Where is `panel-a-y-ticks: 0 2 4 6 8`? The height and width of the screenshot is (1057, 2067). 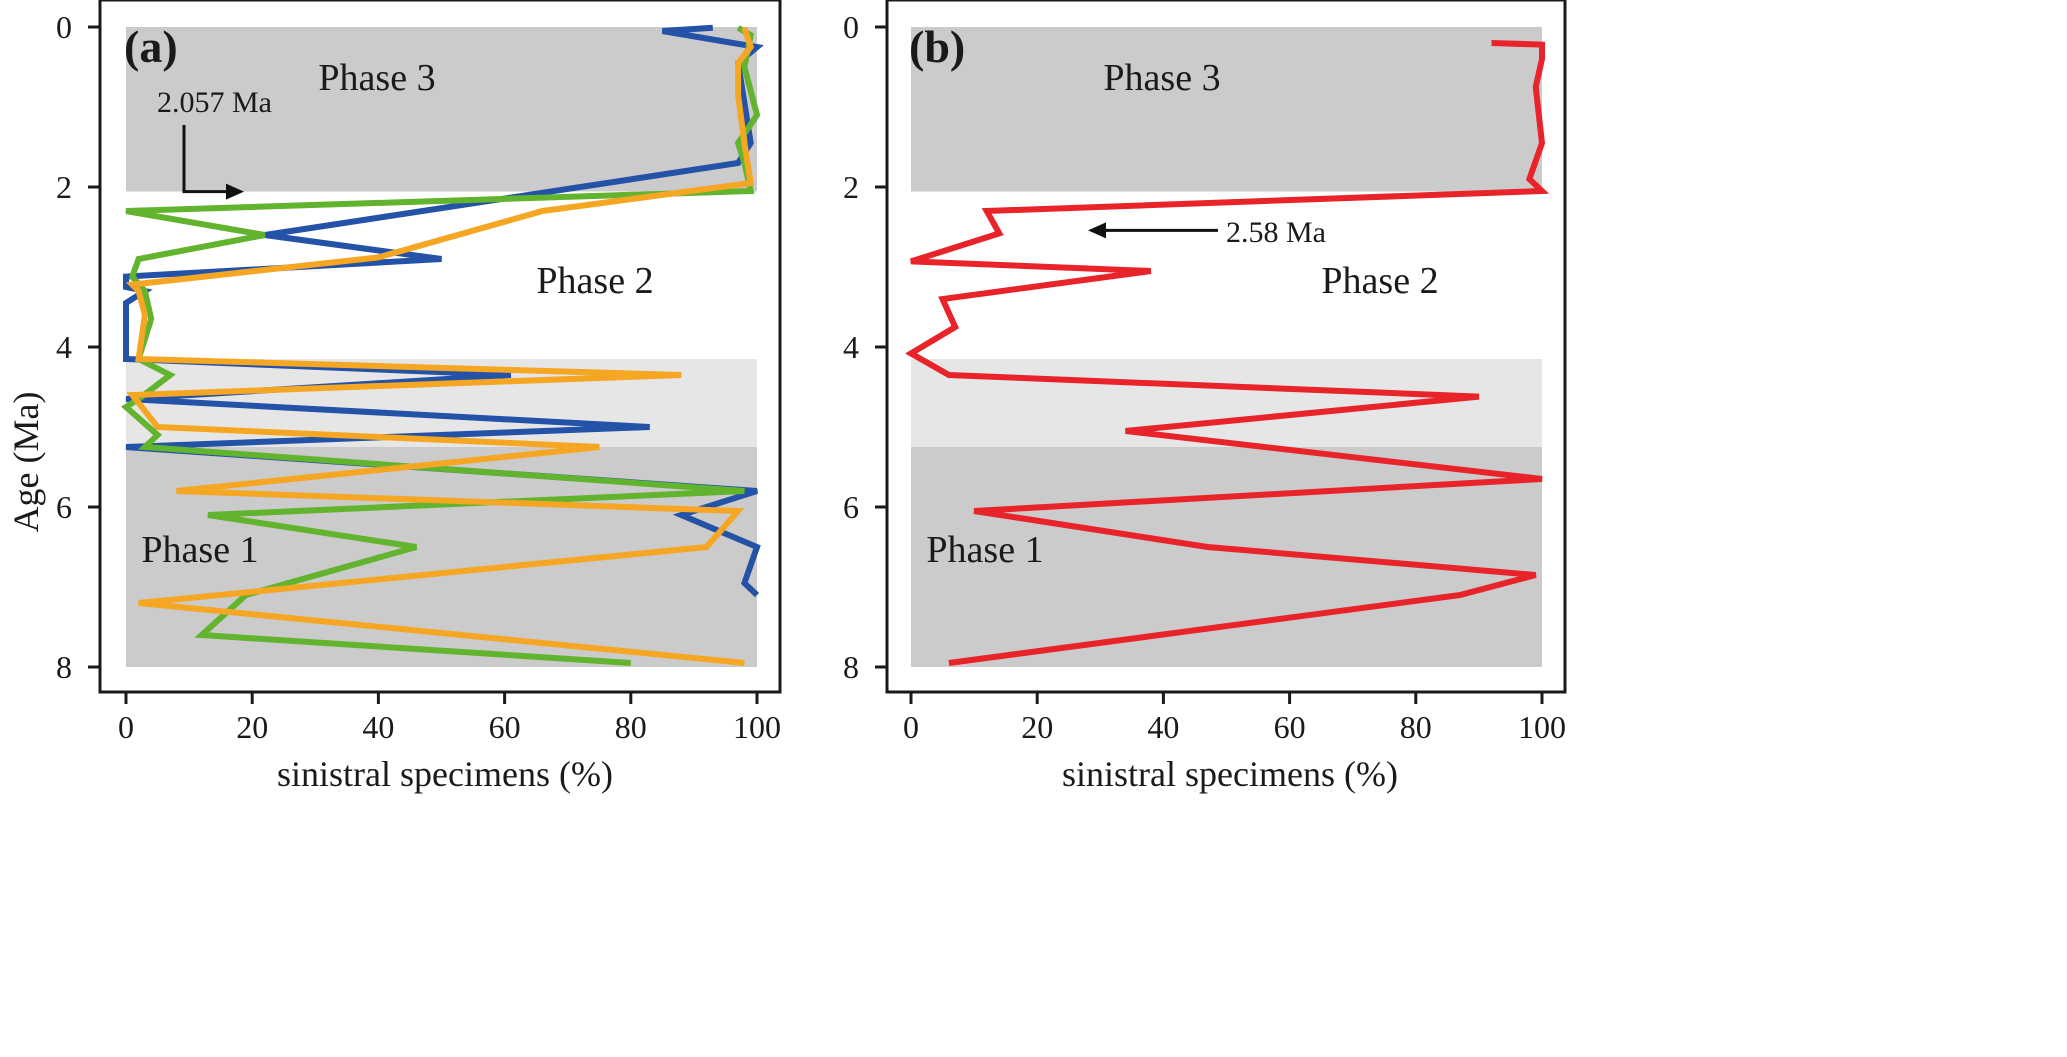
panel-a-y-ticks: 0 2 4 6 8 is located at coordinates (78, 347).